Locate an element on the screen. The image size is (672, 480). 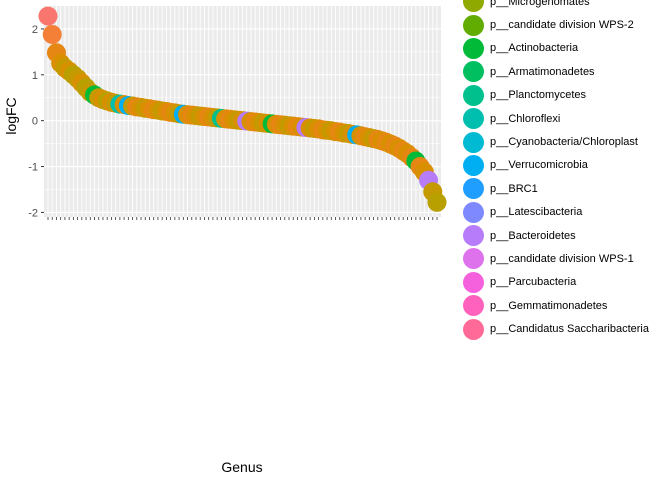
legend-item: p__Microgenomates is located at coordinates (566, 6).